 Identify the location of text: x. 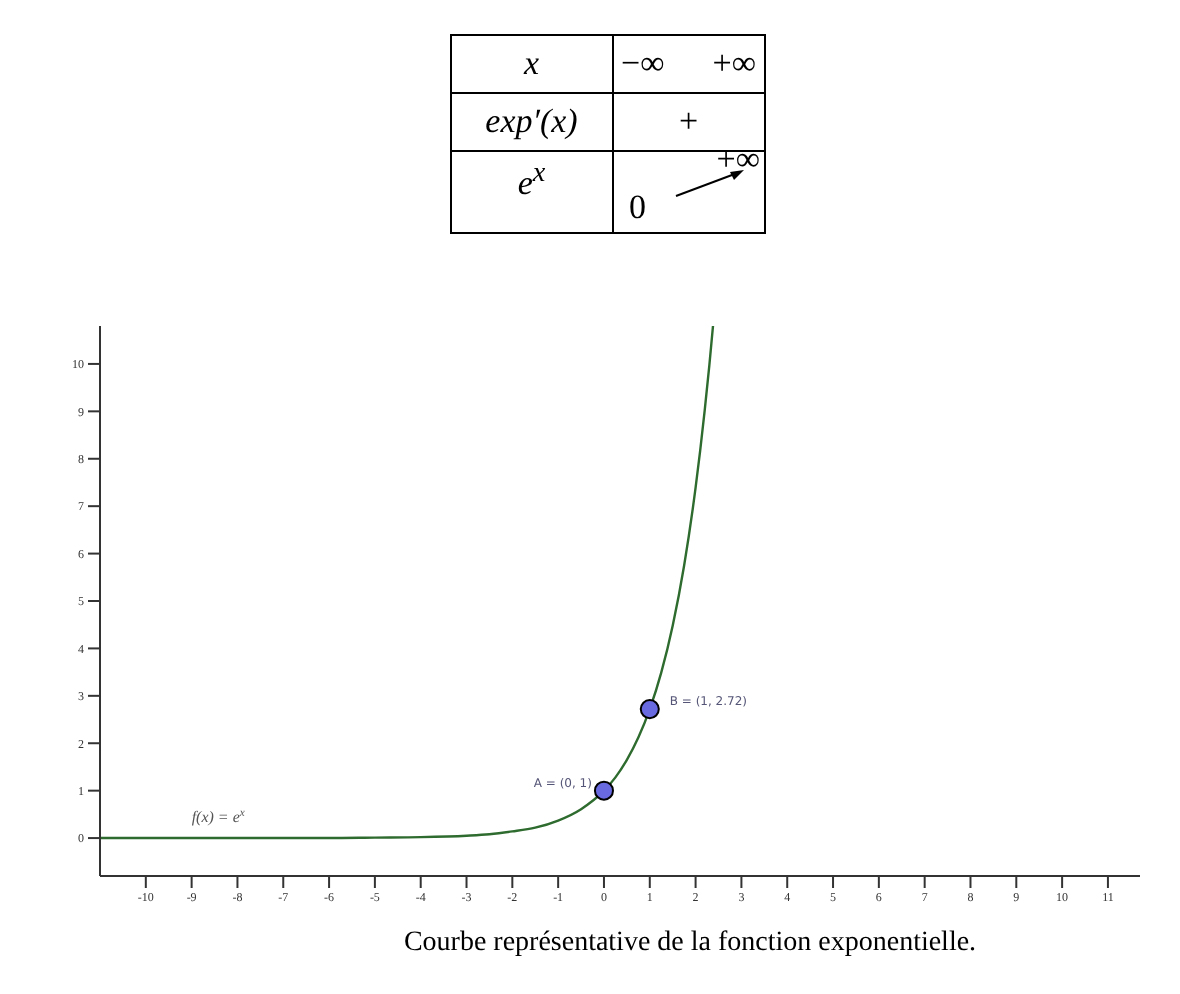
(531, 63).